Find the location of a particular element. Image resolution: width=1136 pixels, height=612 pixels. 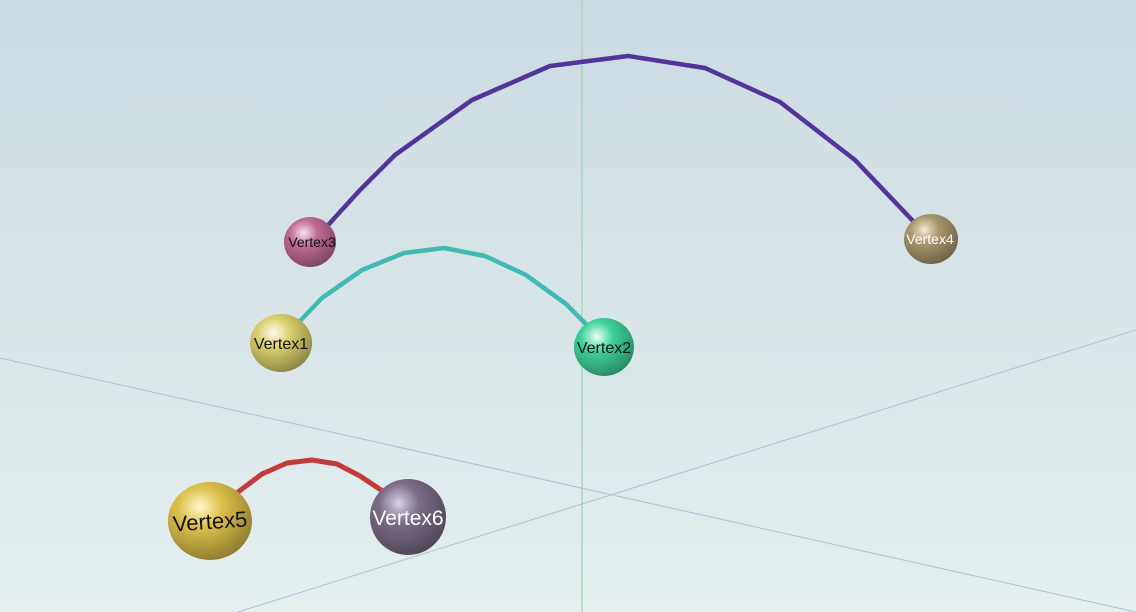

vertex3-node: Vertex3 is located at coordinates (310, 242).